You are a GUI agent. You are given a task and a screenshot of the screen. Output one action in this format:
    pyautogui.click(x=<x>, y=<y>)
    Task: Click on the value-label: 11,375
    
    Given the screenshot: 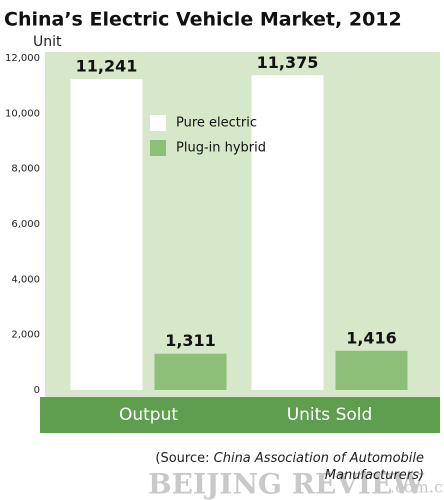 What is the action you would take?
    pyautogui.click(x=288, y=62)
    